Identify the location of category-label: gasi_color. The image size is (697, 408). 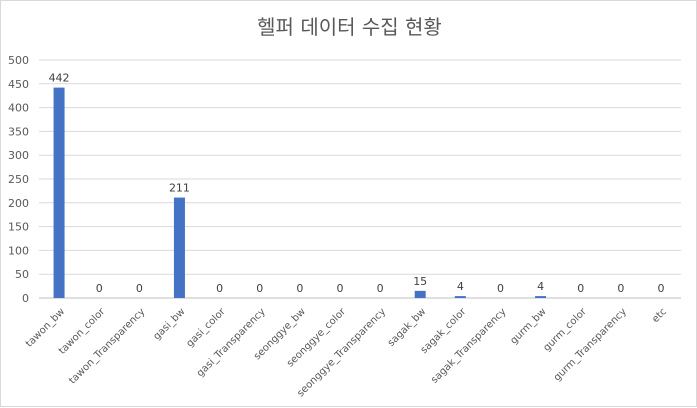
(206, 328).